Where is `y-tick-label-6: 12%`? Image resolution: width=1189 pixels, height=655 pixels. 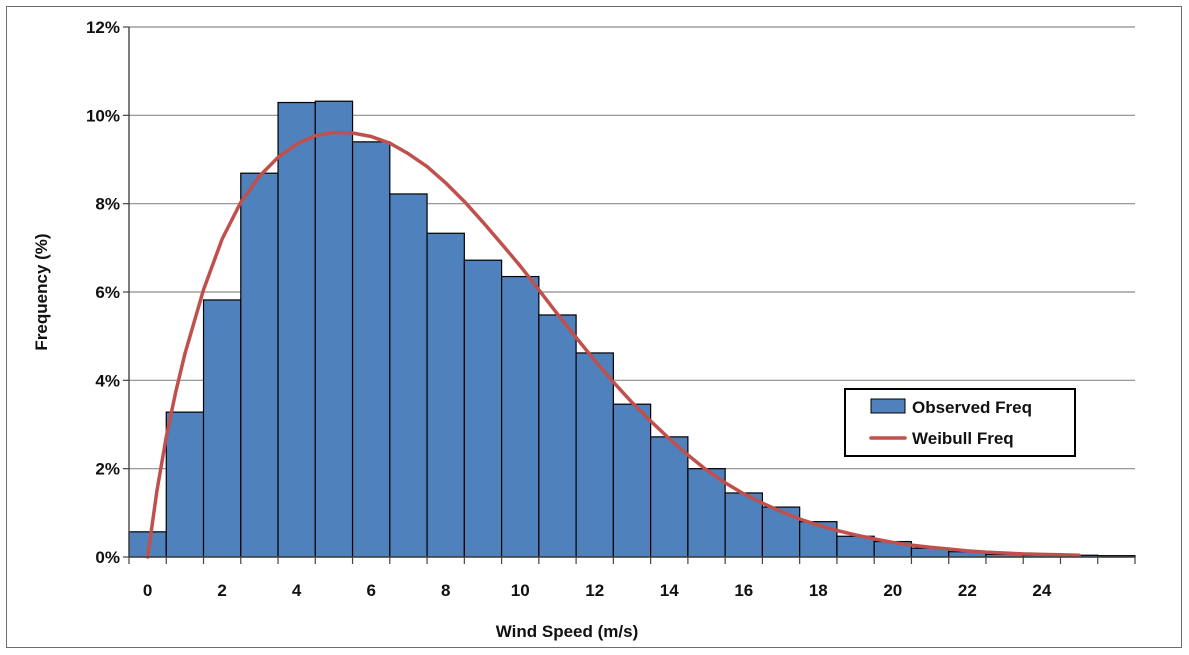
y-tick-label-6: 12% is located at coordinates (103, 27).